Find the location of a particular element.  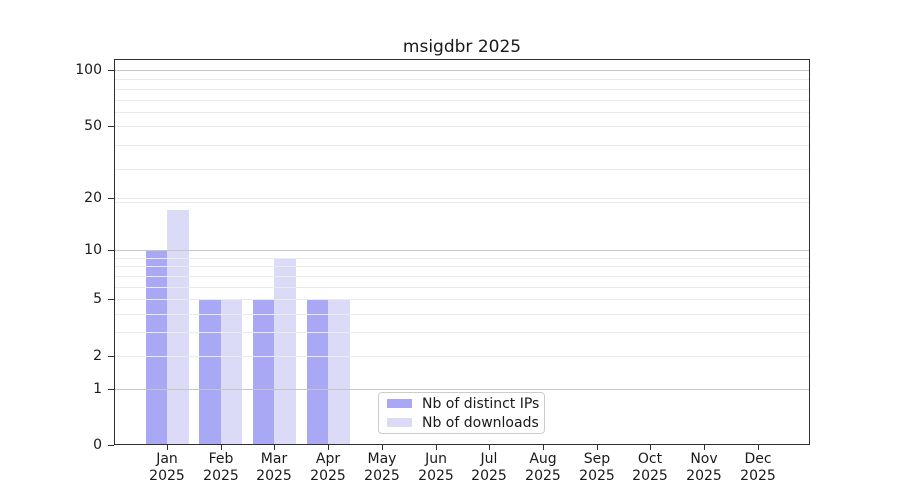

legend-label-downloads: Nb of downloads is located at coordinates (480, 422).